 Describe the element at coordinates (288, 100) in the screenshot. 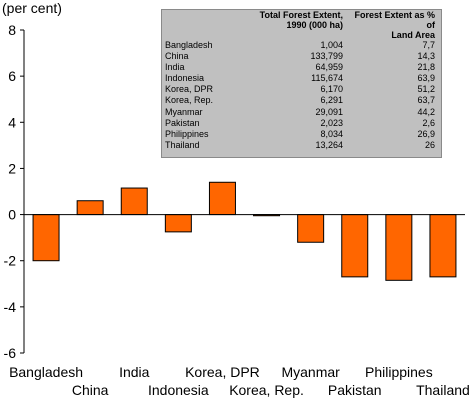

I see `forest-extent-cell: 6,291` at that location.